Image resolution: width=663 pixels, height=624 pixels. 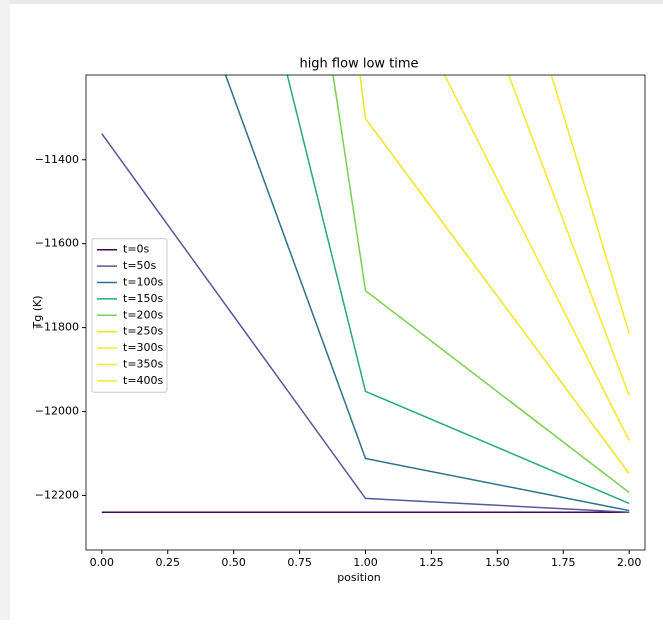 What do you see at coordinates (358, 64) in the screenshot?
I see `chart-title: high flow low time` at bounding box center [358, 64].